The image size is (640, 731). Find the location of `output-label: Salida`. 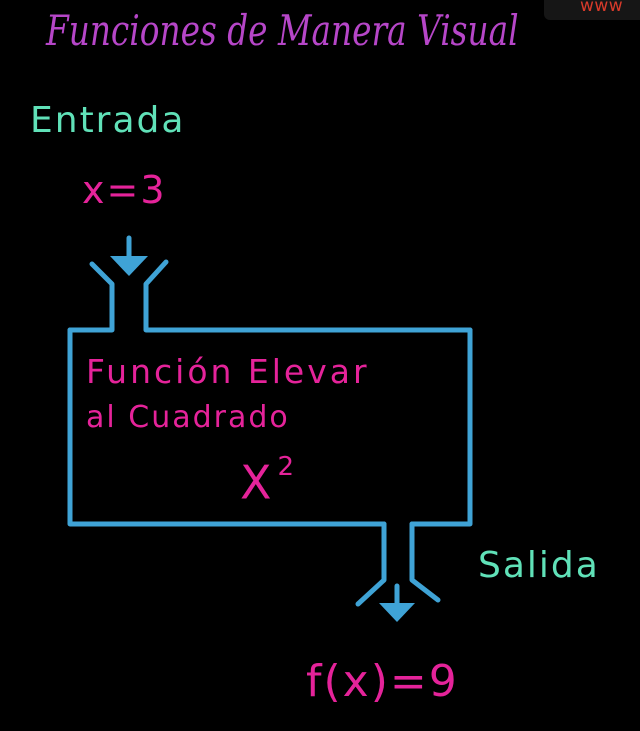

output-label: Salida is located at coordinates (539, 565).